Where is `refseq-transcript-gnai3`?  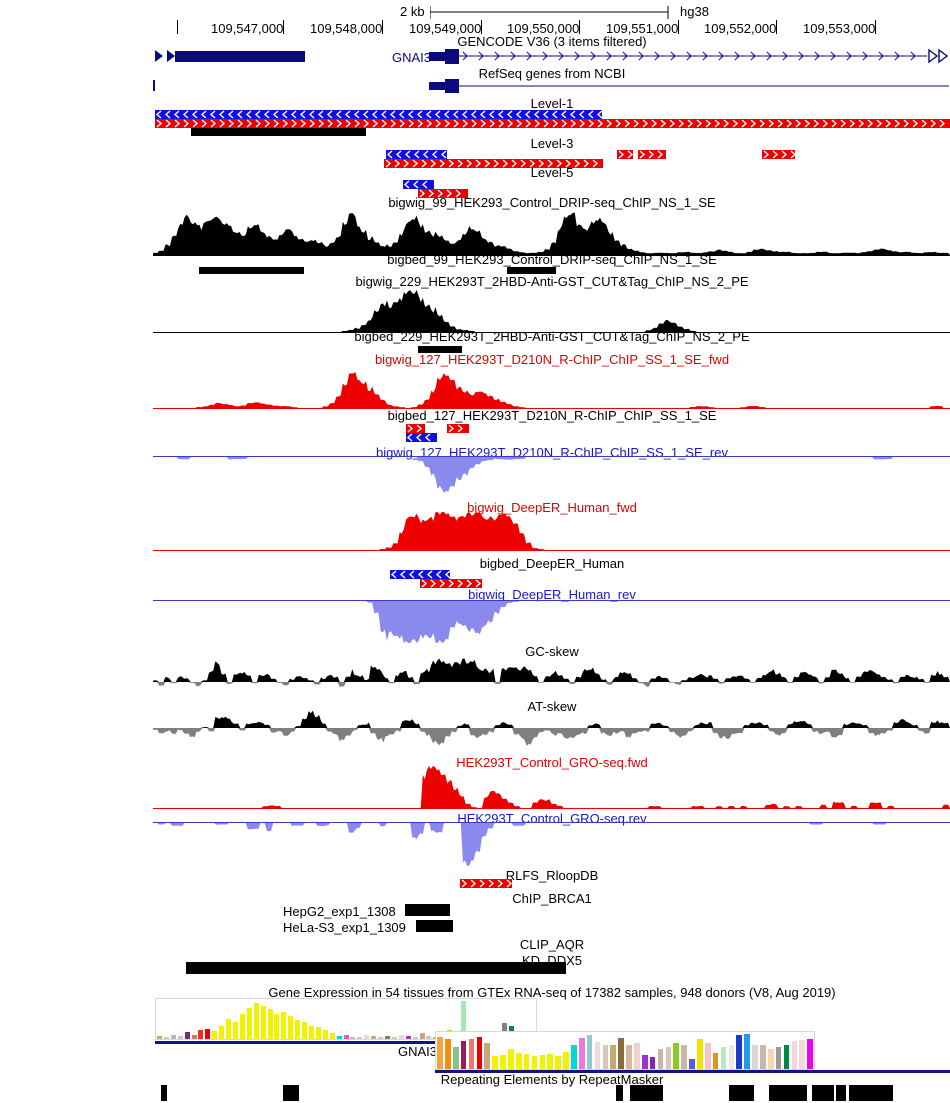 refseq-transcript-gnai3 is located at coordinates (689, 87).